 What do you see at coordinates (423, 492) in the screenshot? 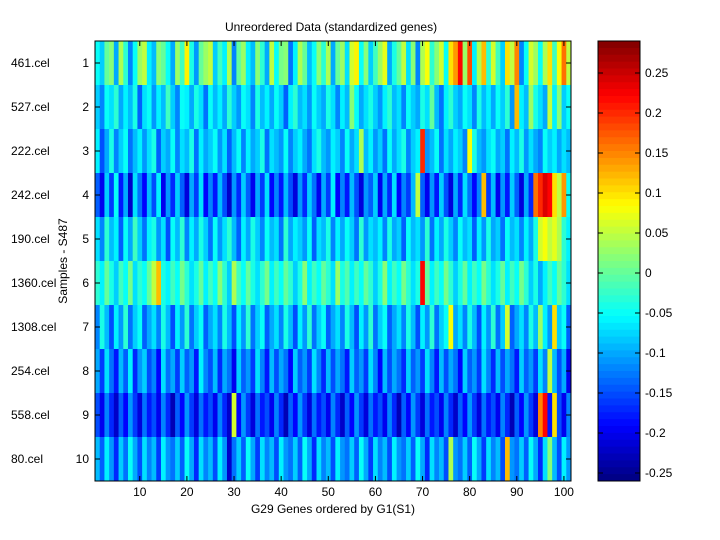
I see `x-tick-label: 70` at bounding box center [423, 492].